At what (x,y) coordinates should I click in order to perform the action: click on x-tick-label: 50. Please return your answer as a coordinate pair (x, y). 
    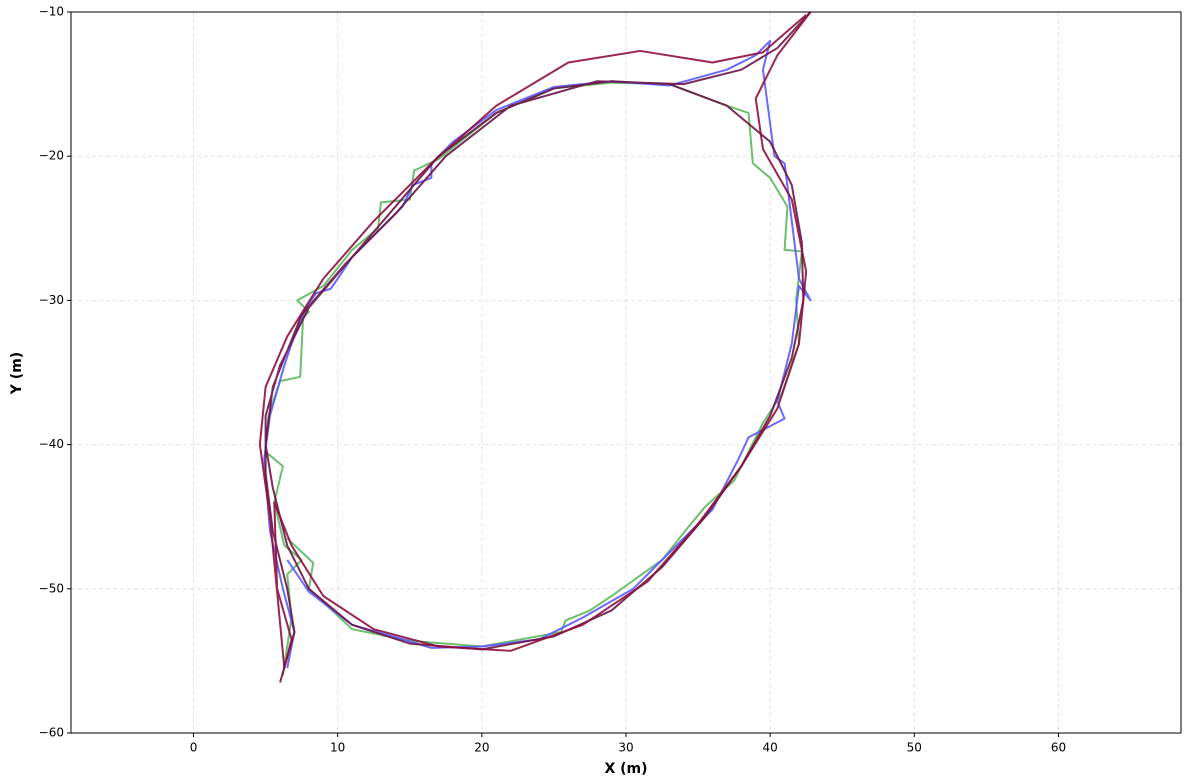
    Looking at the image, I should click on (914, 748).